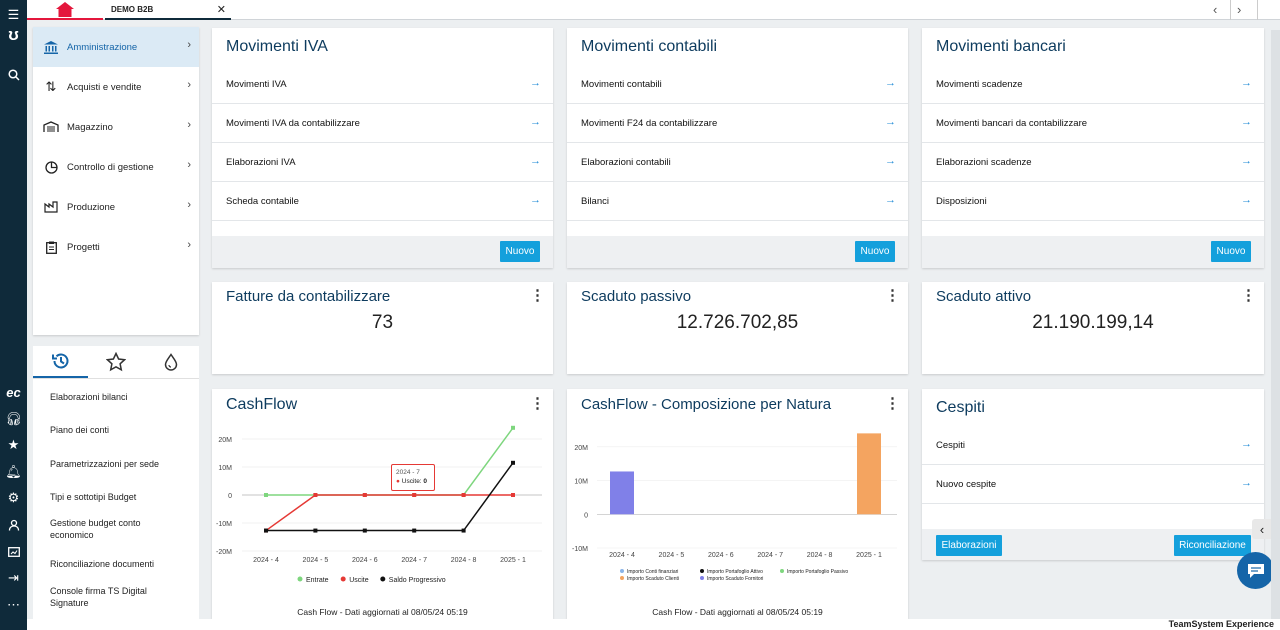 Image resolution: width=1280 pixels, height=630 pixels. Describe the element at coordinates (262, 201) in the screenshot. I see `row-label: Scheda contabile` at that location.